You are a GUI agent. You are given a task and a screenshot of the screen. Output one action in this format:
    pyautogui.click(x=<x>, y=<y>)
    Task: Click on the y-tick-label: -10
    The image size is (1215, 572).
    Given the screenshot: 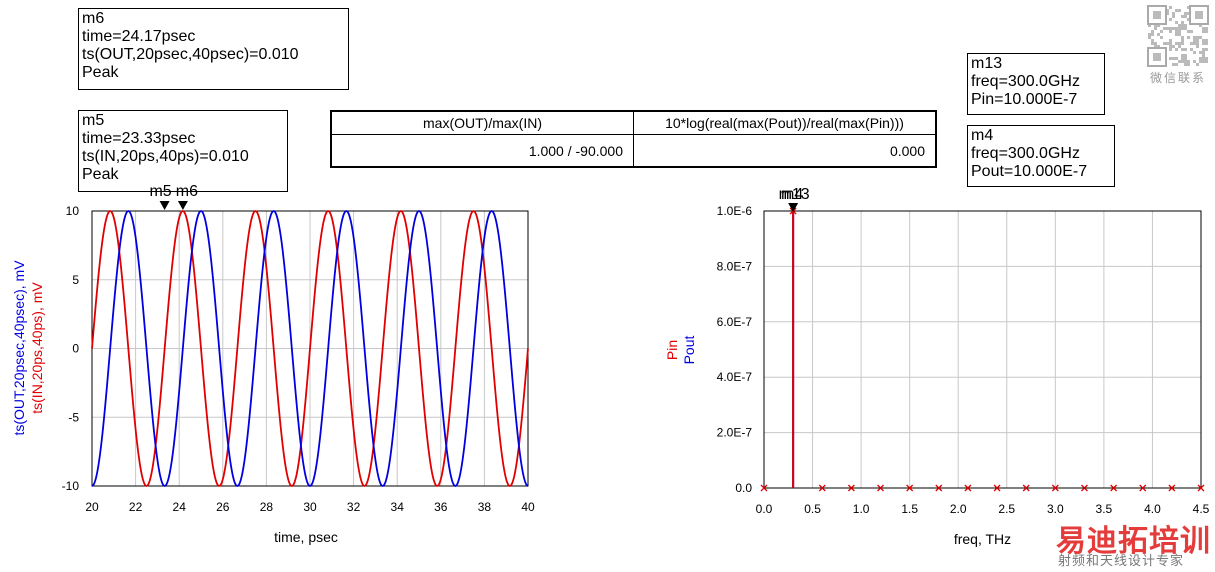 What is the action you would take?
    pyautogui.click(x=71, y=486)
    